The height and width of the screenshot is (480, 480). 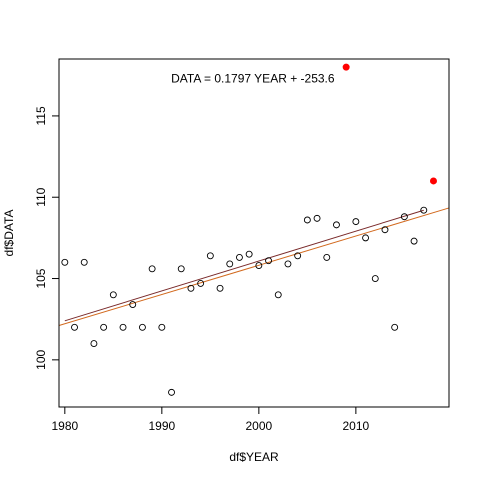 I want to click on y-axis-label: df$DATA, so click(x=9, y=233).